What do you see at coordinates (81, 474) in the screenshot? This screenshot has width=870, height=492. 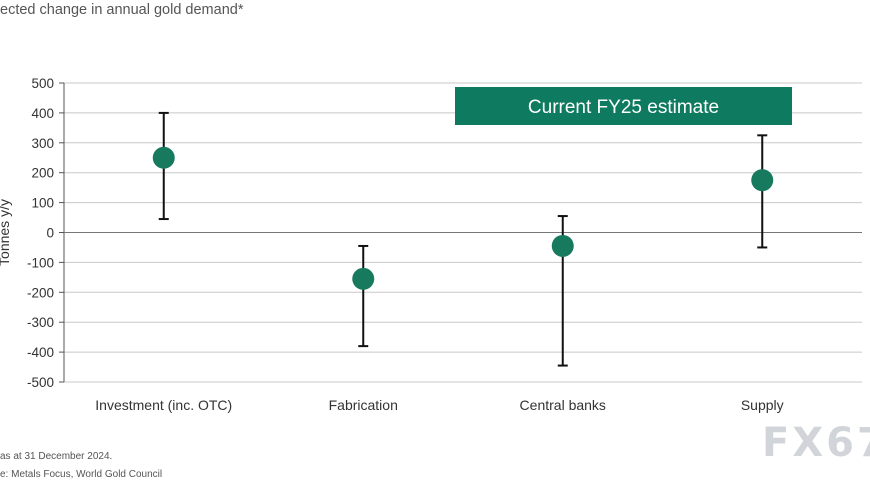 I see `source-note: e: Metals Focus, World Gold Council` at bounding box center [81, 474].